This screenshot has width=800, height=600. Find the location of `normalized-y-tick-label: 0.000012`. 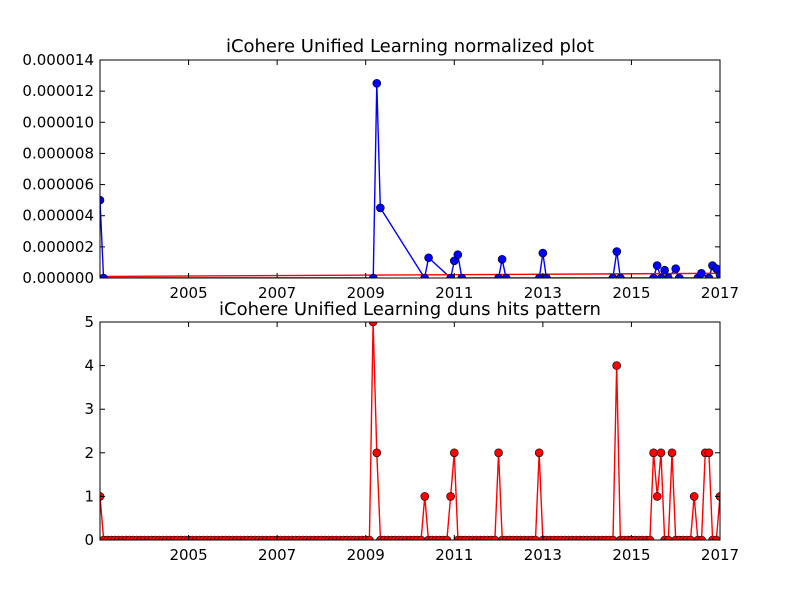

normalized-y-tick-label: 0.000012 is located at coordinates (58, 91).